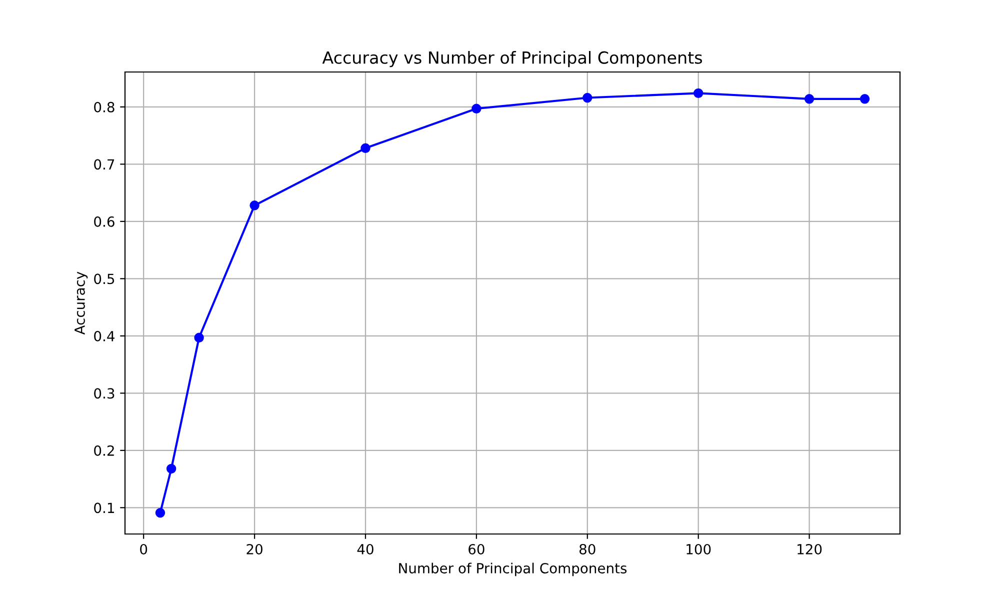 The height and width of the screenshot is (600, 1000). What do you see at coordinates (104, 279) in the screenshot?
I see `y-tick-label: 0.5` at bounding box center [104, 279].